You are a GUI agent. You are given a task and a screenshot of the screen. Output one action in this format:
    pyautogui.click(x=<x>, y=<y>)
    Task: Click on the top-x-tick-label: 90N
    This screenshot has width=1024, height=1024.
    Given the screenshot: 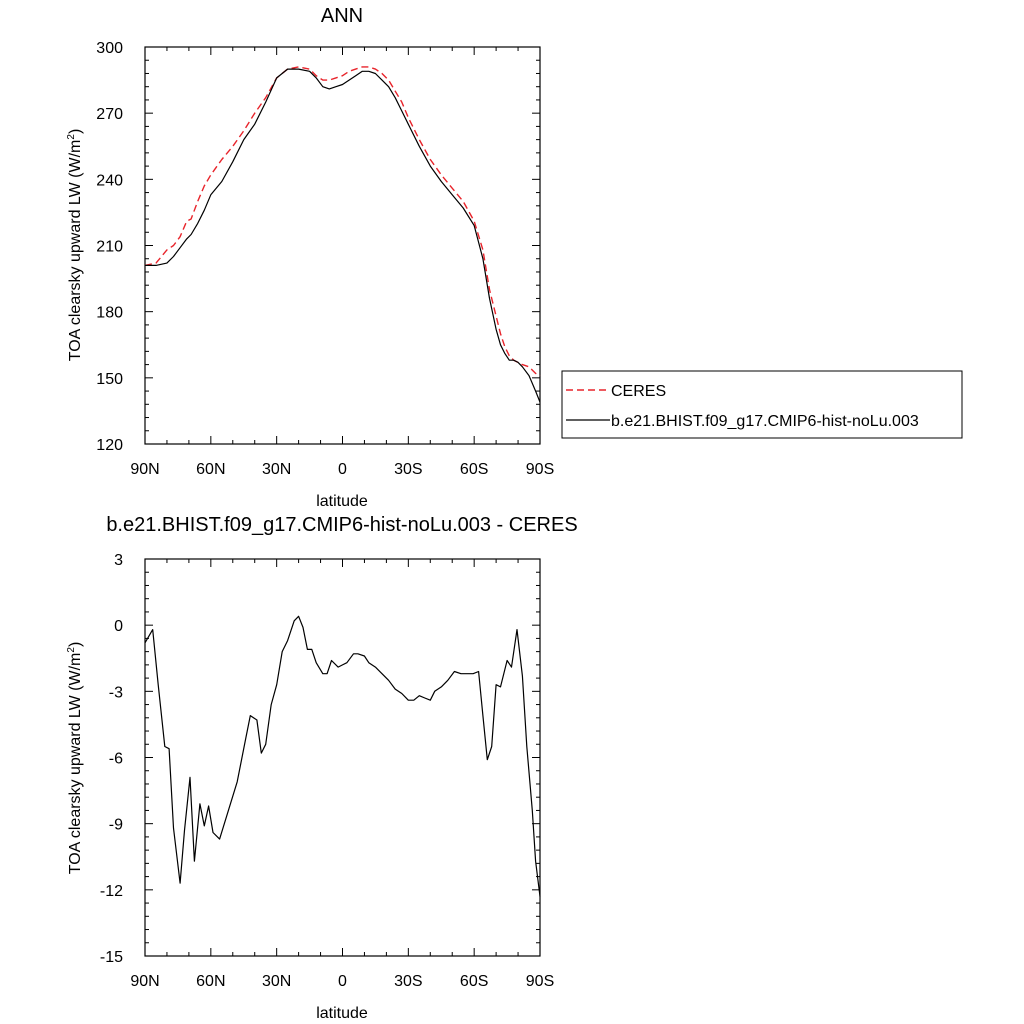 What is the action you would take?
    pyautogui.click(x=144, y=469)
    